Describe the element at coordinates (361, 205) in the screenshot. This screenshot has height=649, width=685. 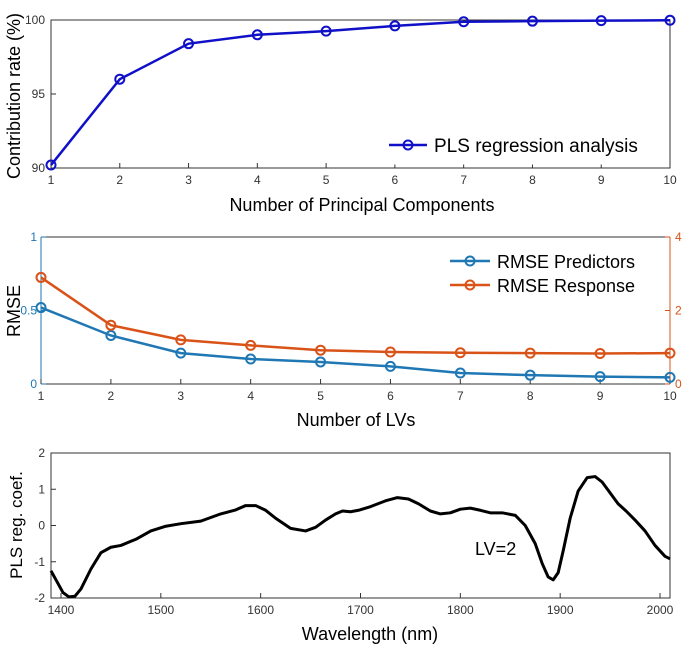
I see `chart1-x-axis-label: Number of Principal Components` at that location.